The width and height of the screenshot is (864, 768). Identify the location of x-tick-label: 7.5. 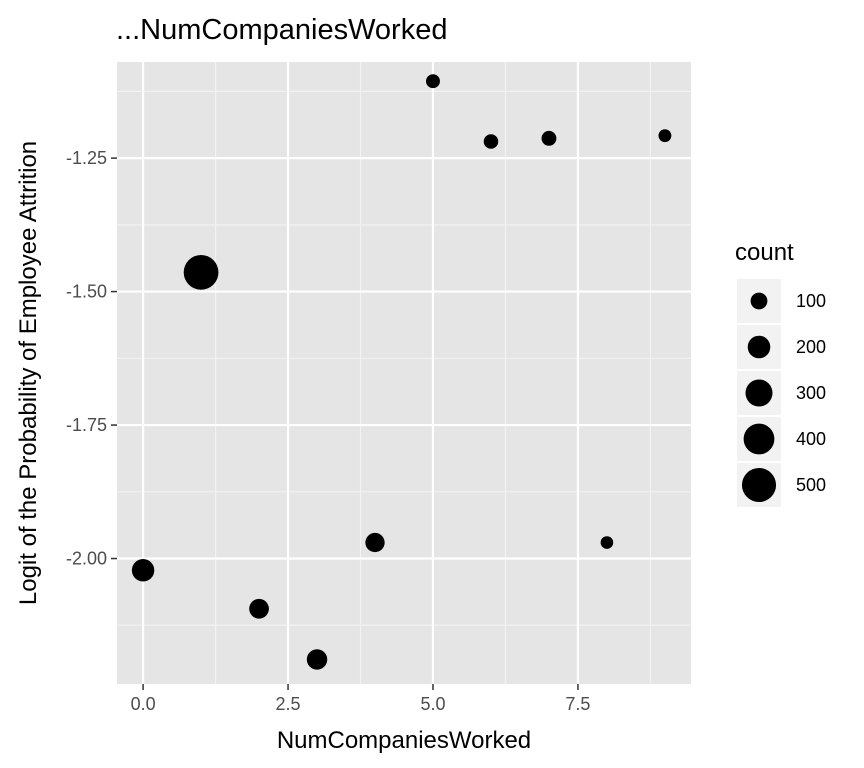
(577, 704).